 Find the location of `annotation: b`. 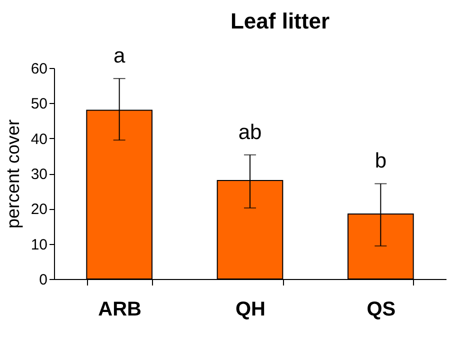

annotation: b is located at coordinates (380, 161).